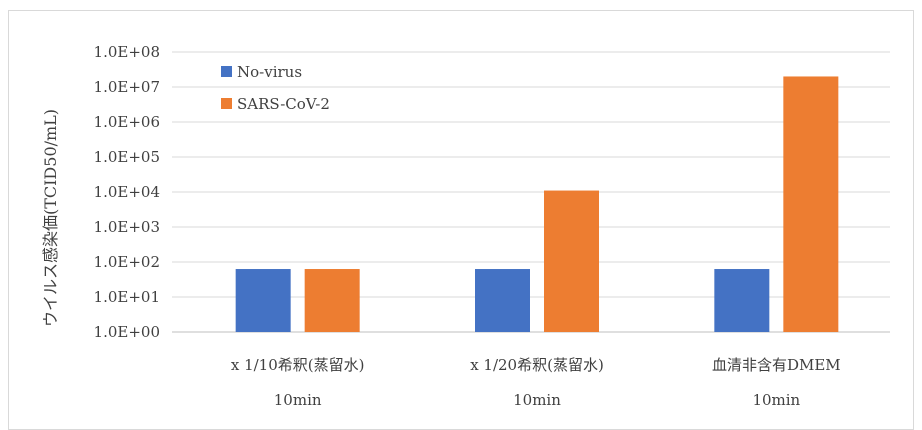  Describe the element at coordinates (127, 87) in the screenshot. I see `y-tick-label: 1.0E+07` at that location.